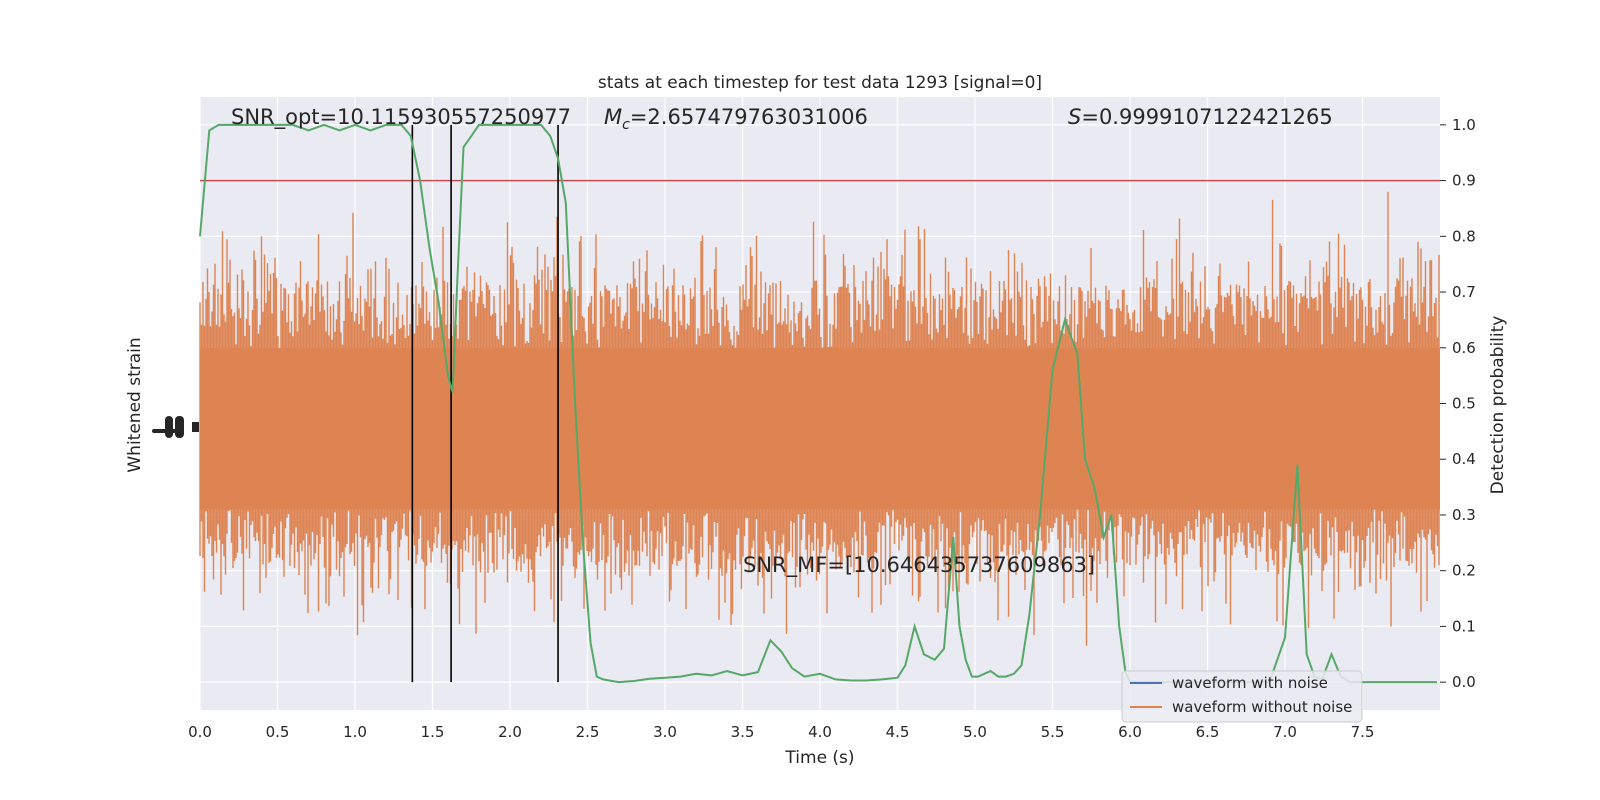 The height and width of the screenshot is (800, 1600). What do you see at coordinates (1498, 405) in the screenshot?
I see `right-axis-label: Detection probability` at bounding box center [1498, 405].